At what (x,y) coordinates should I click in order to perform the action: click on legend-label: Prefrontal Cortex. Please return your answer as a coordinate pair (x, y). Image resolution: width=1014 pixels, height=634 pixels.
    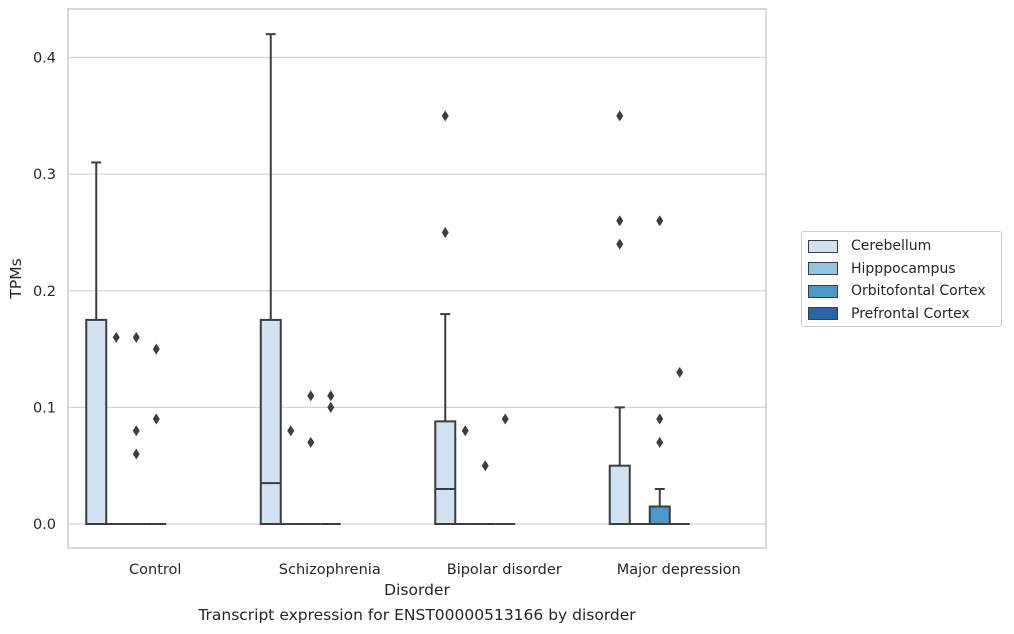
    Looking at the image, I should click on (910, 313).